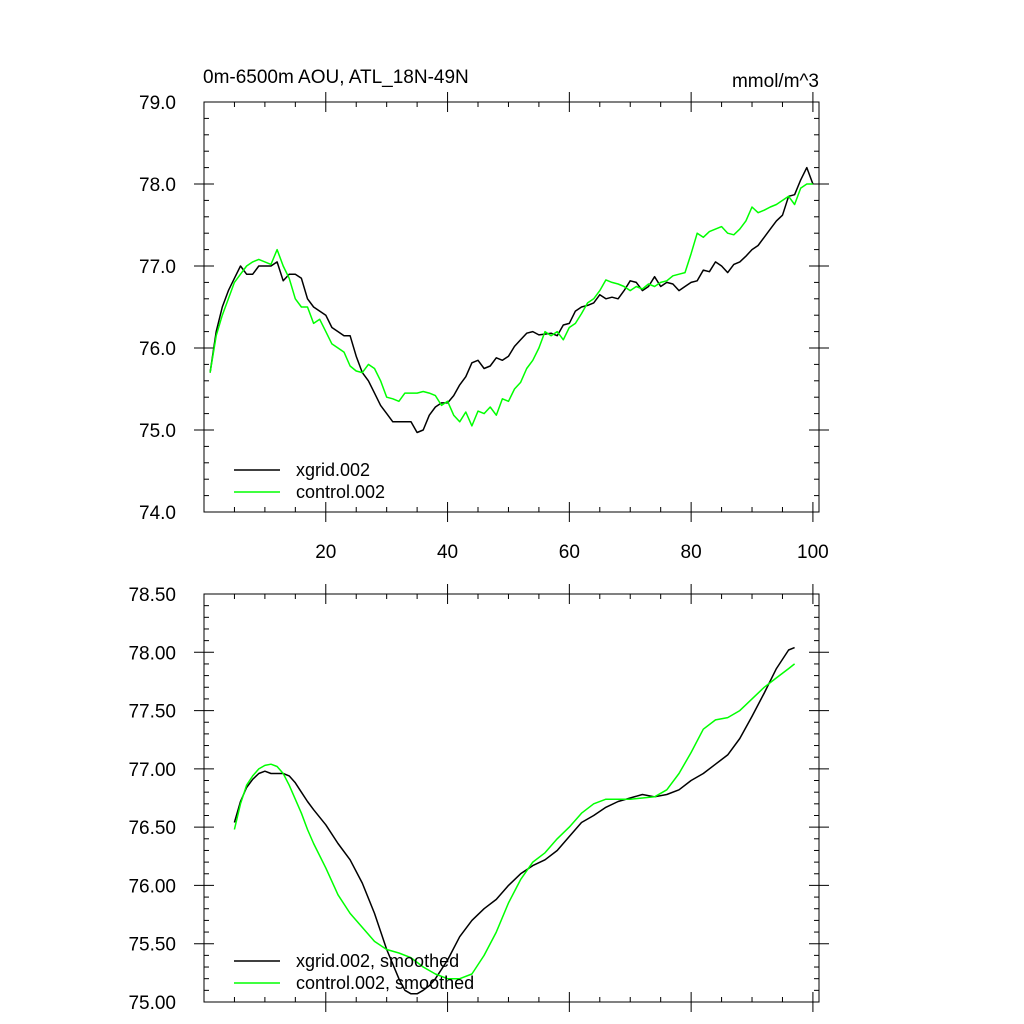  Describe the element at coordinates (691, 552) in the screenshot. I see `top-x-tick-label: 80` at that location.